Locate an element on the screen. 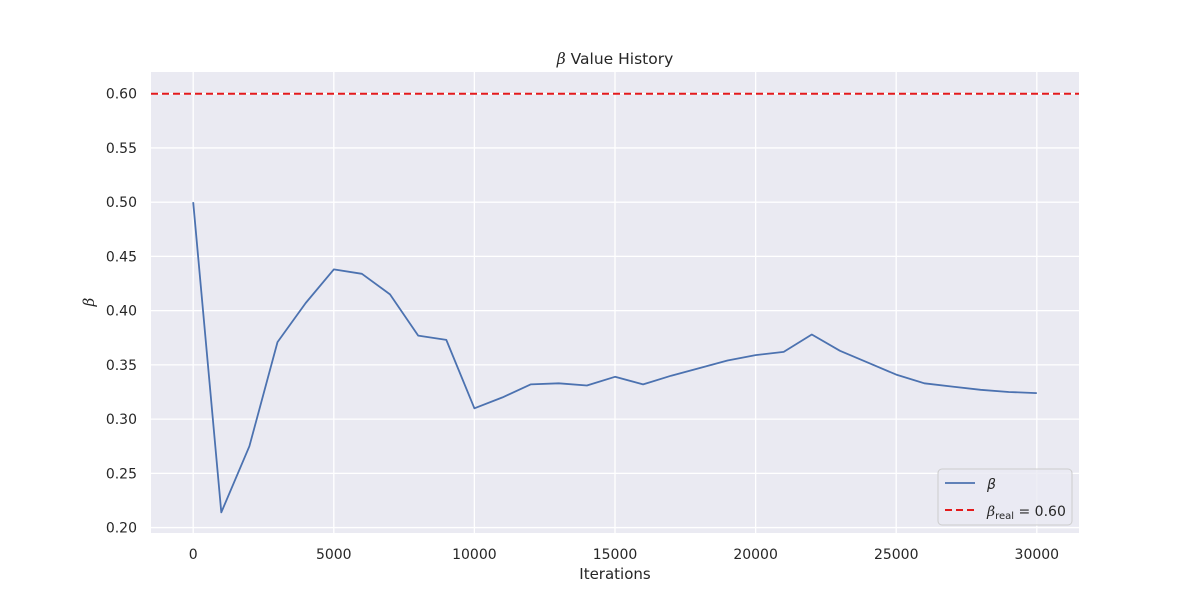  y-tick-label: 0.20 is located at coordinates (121, 529).